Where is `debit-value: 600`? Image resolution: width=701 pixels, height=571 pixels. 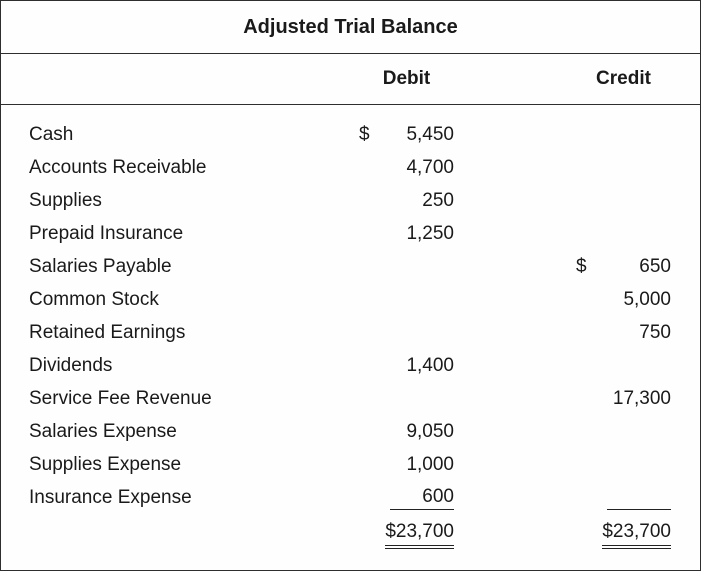 debit-value: 600 is located at coordinates (422, 498).